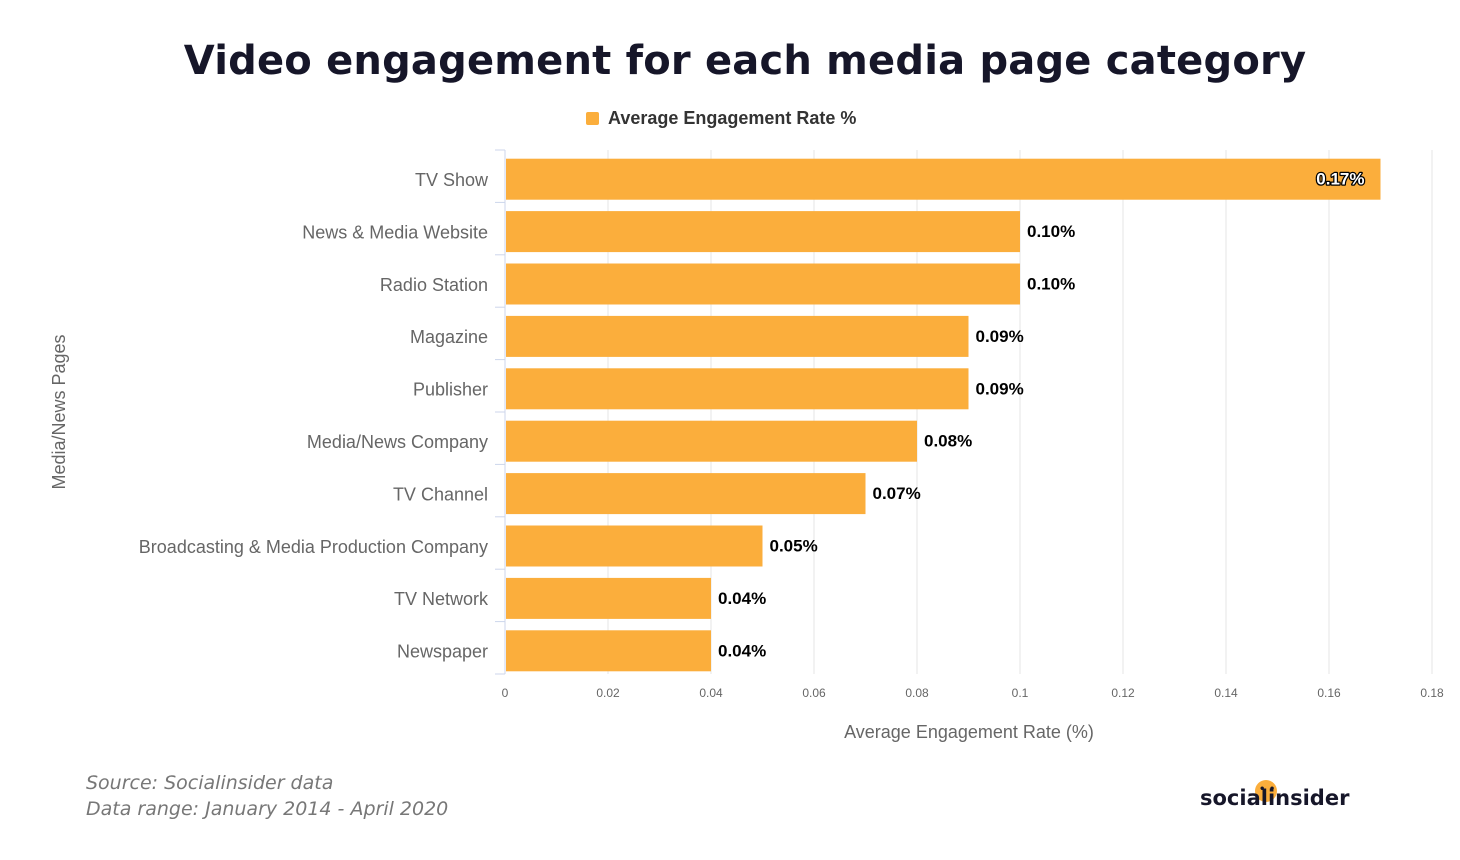 Image resolution: width=1460 pixels, height=860 pixels. What do you see at coordinates (592, 118) in the screenshot?
I see `legend-swatch` at bounding box center [592, 118].